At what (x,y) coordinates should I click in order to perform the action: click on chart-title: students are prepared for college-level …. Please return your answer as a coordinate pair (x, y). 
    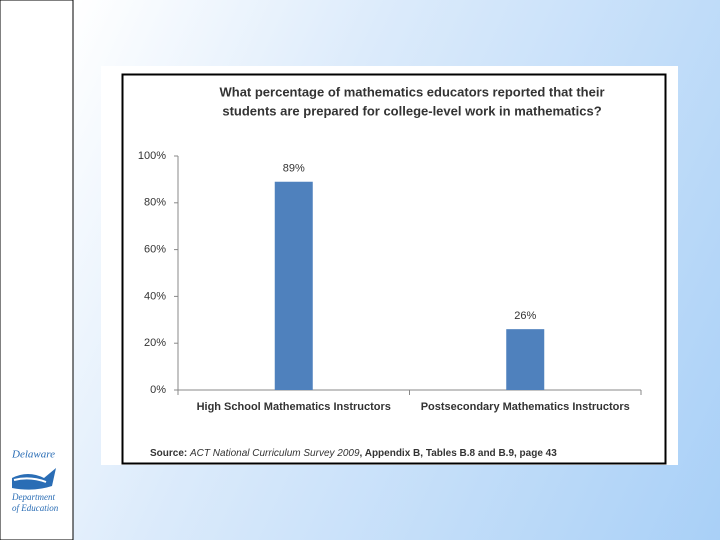
    Looking at the image, I should click on (411, 110).